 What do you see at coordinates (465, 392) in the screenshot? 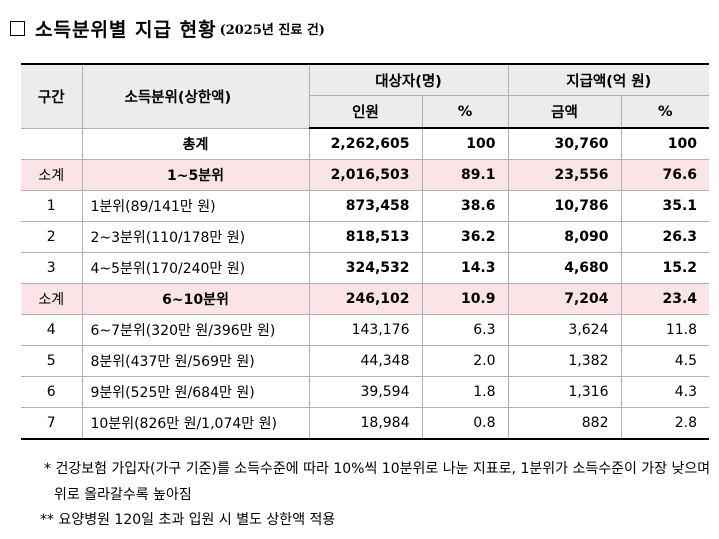
I see `row-pct1: 1.8` at bounding box center [465, 392].